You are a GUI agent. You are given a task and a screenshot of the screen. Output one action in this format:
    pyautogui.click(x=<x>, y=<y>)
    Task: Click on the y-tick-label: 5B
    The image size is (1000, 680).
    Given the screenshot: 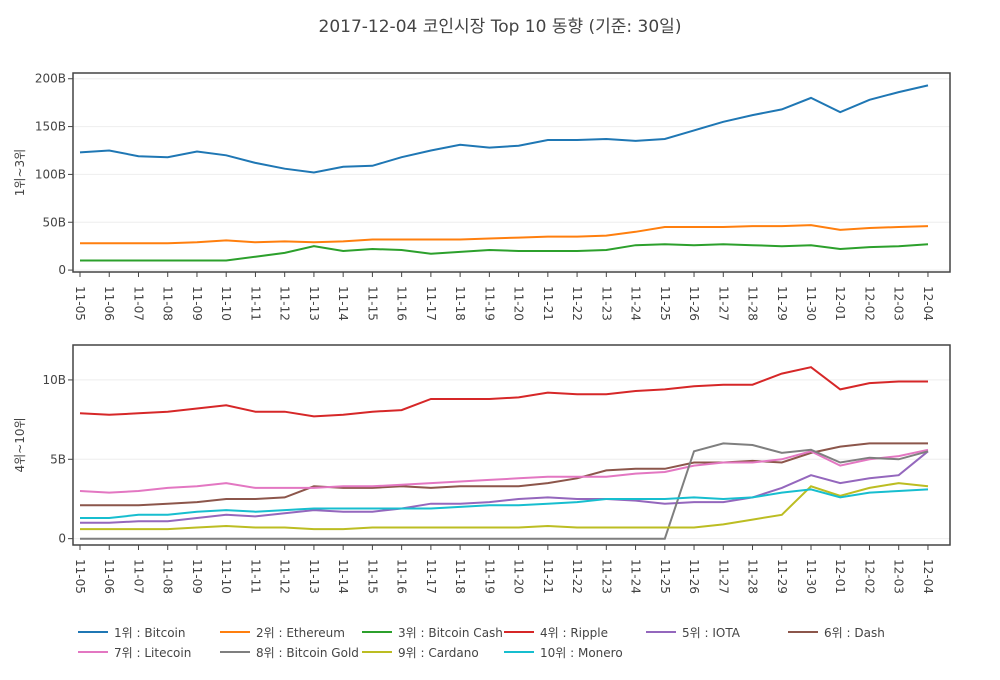 What is the action you would take?
    pyautogui.click(x=58, y=459)
    